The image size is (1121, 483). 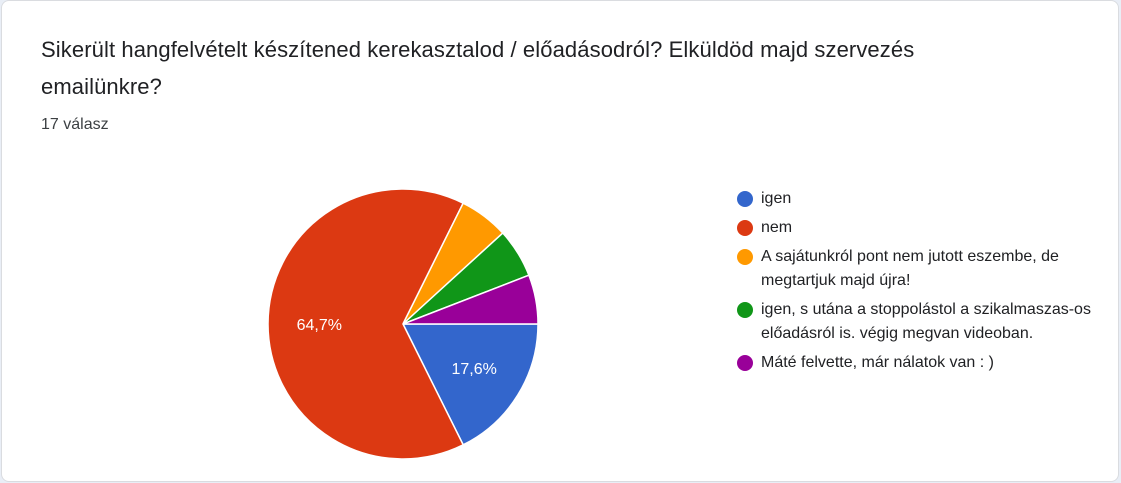 I want to click on legend-item-4: Máté felvette, már nálatok van : ), so click(x=917, y=363).